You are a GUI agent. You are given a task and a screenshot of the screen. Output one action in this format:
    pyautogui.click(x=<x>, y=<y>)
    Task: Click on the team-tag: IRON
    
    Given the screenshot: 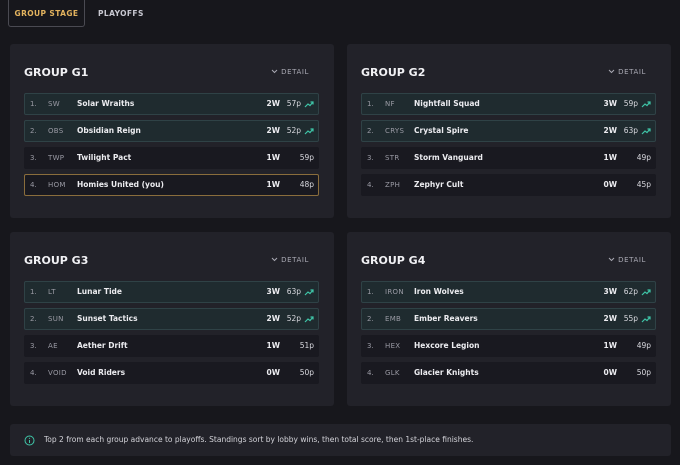 What is the action you would take?
    pyautogui.click(x=394, y=292)
    